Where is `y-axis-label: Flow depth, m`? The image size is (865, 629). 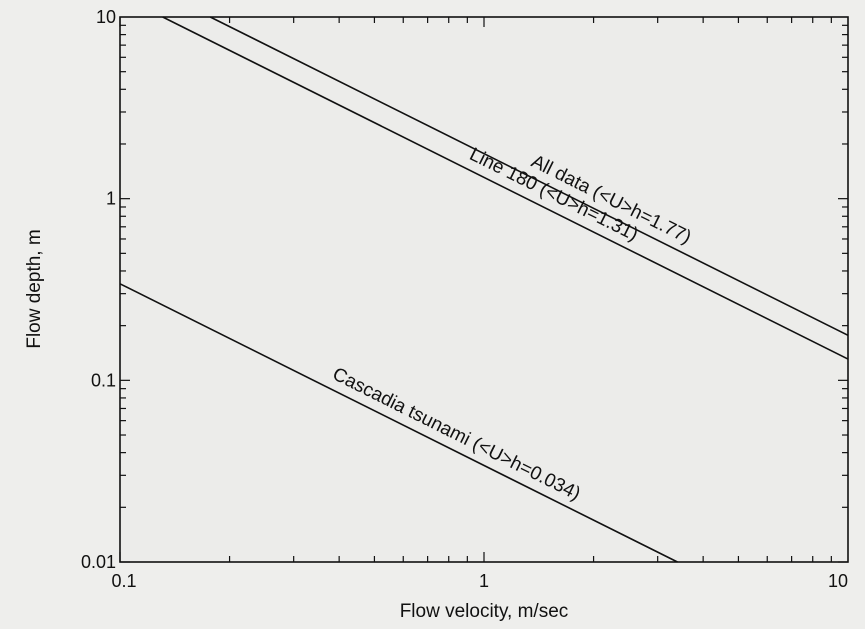
y-axis-label: Flow depth, m is located at coordinates (34, 288).